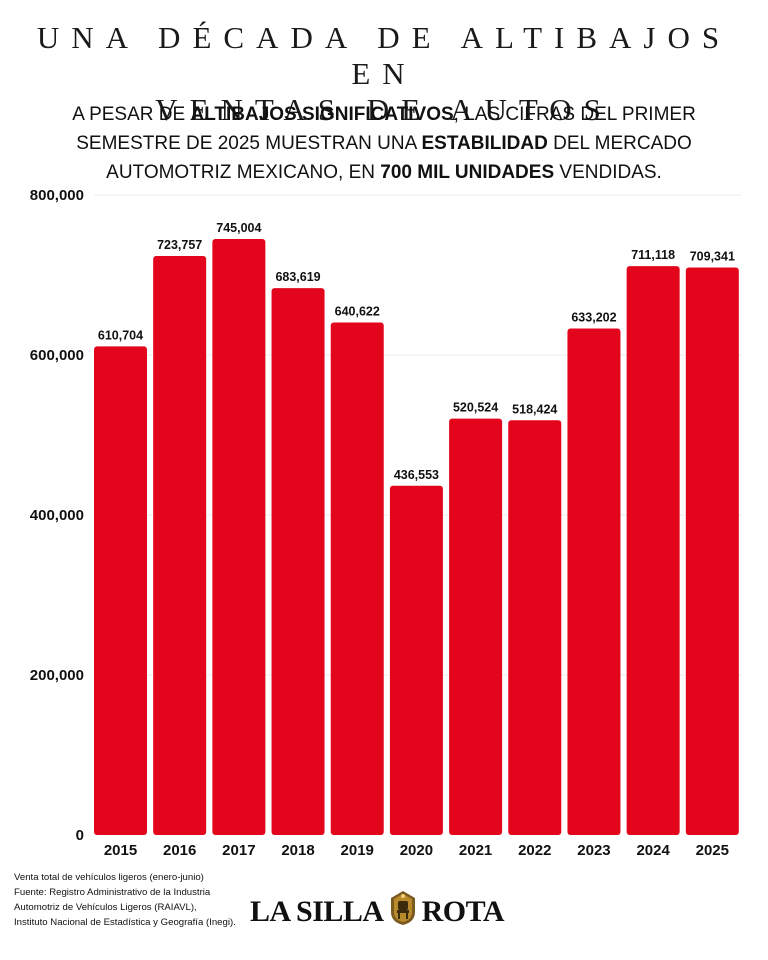  What do you see at coordinates (57, 355) in the screenshot?
I see `y-tick-label: 600,000` at bounding box center [57, 355].